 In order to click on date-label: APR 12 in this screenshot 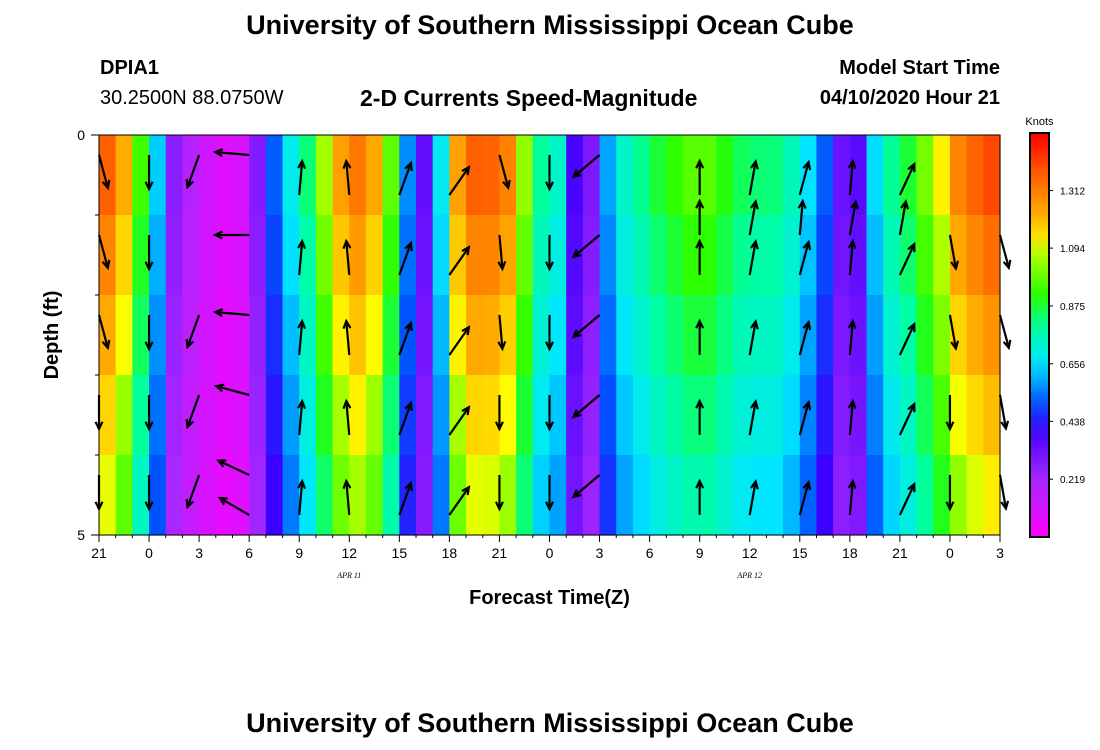, I will do `click(749, 575)`.